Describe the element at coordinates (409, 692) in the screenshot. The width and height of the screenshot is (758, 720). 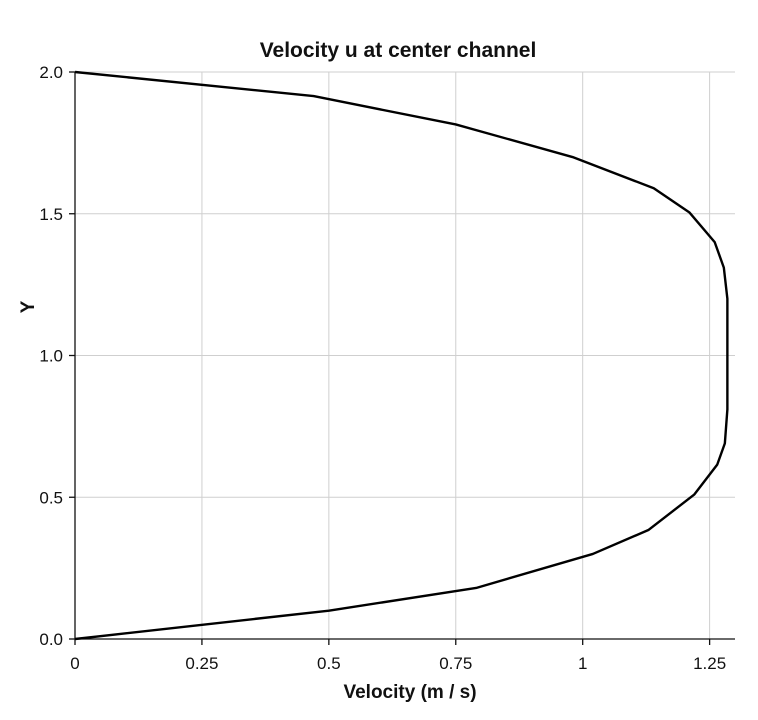
I see `x-axis-label: Velocity (m / s)` at that location.